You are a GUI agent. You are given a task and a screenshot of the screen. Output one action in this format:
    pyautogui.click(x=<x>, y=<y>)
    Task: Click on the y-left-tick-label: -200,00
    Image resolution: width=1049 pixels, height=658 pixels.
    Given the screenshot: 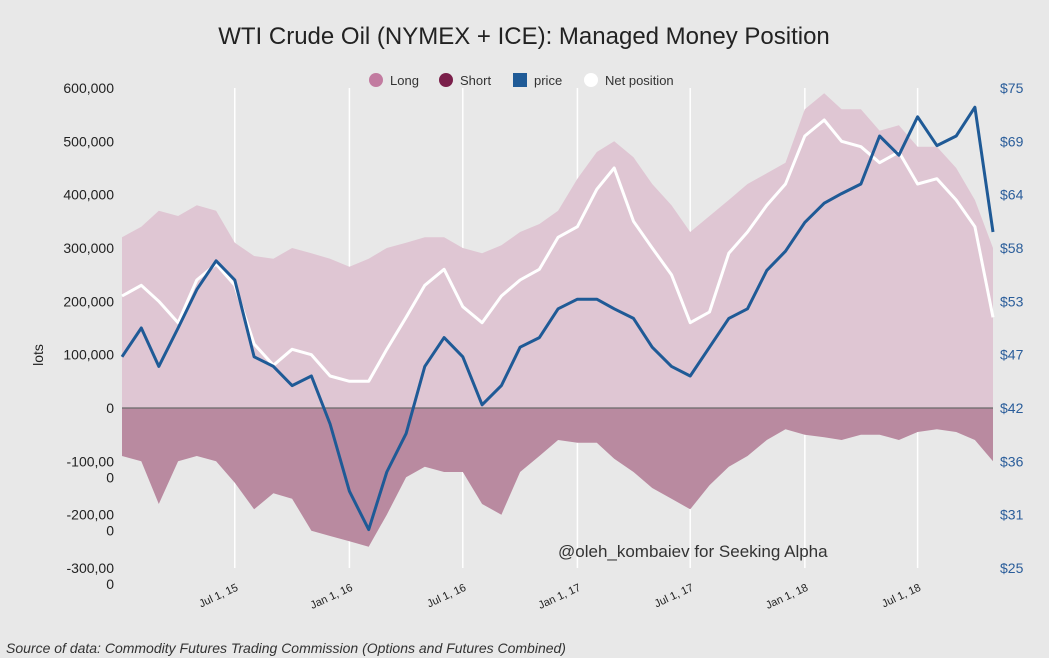 What is the action you would take?
    pyautogui.click(x=91, y=515)
    